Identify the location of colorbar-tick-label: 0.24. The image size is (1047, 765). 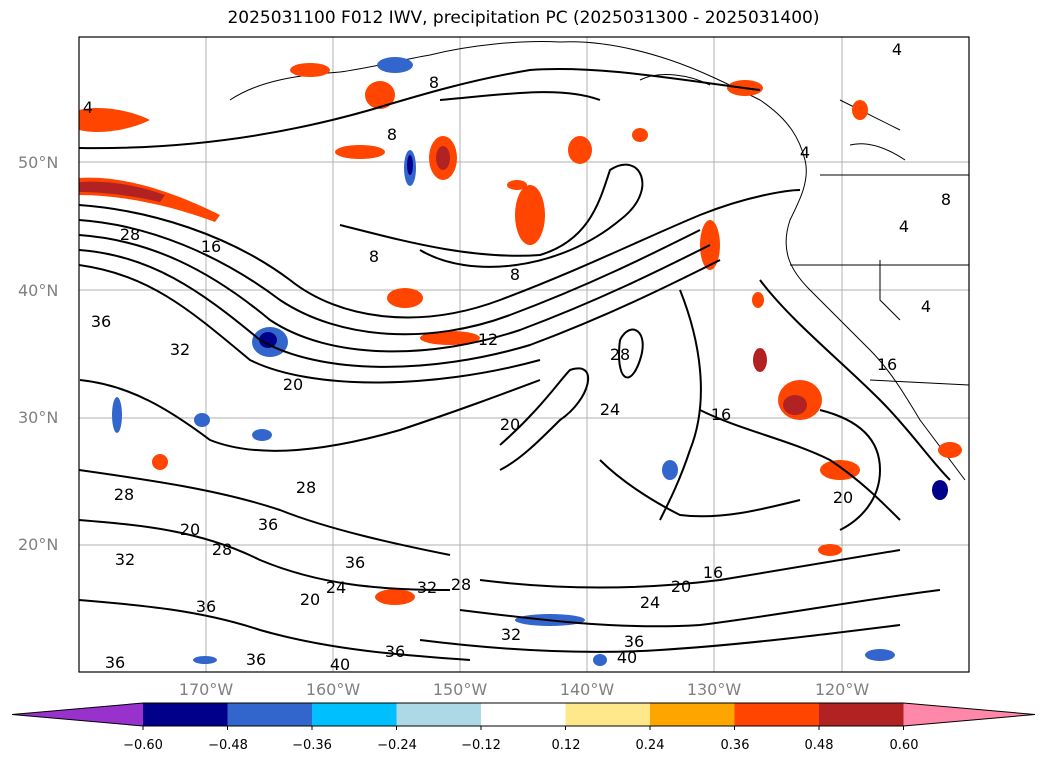
(650, 745).